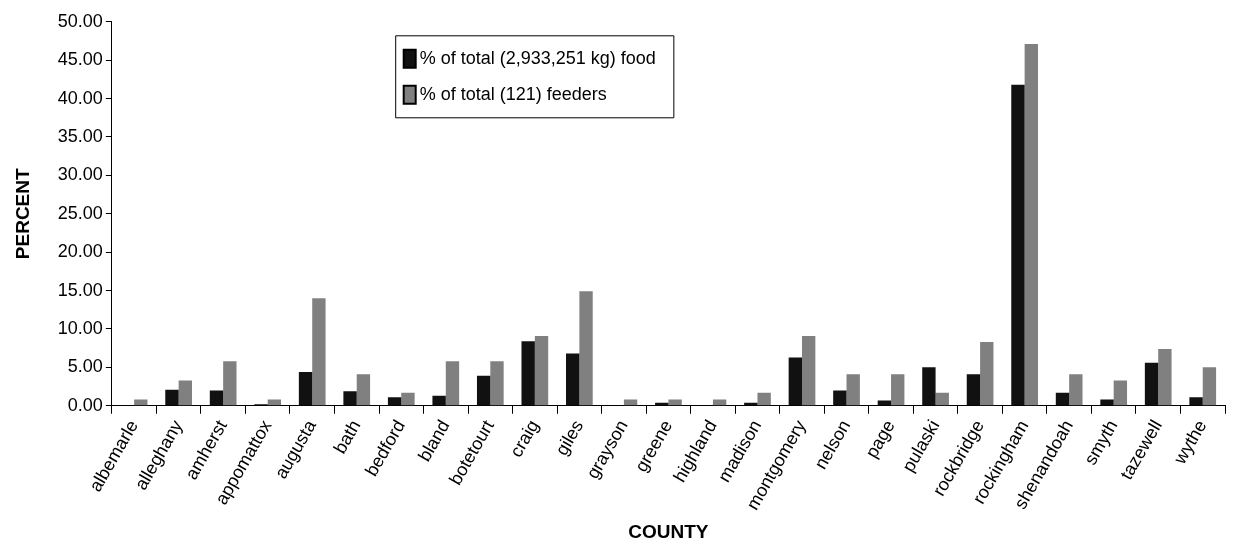 The width and height of the screenshot is (1253, 556). I want to click on y-tick-label: 40.00, so click(80, 97).